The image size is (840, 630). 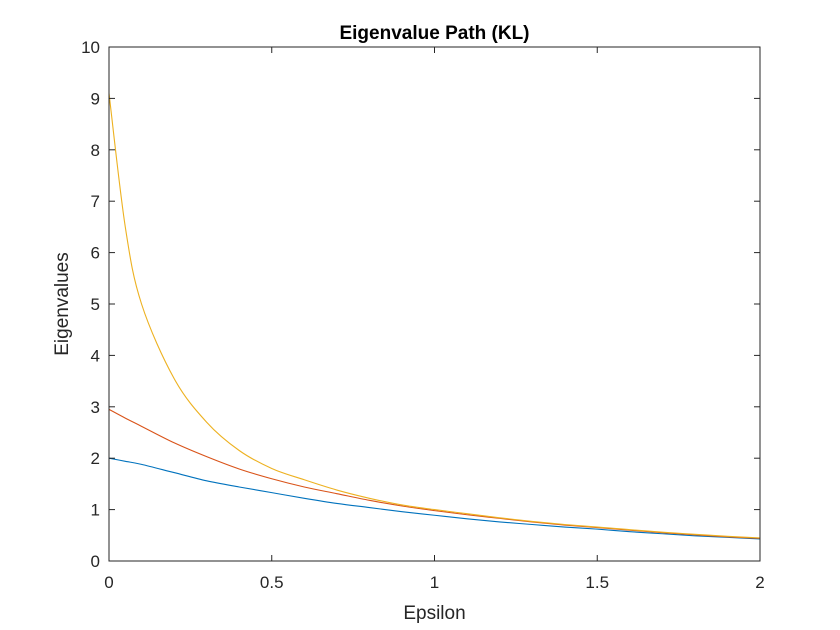 I want to click on y-tick-label: 6, so click(x=95, y=253).